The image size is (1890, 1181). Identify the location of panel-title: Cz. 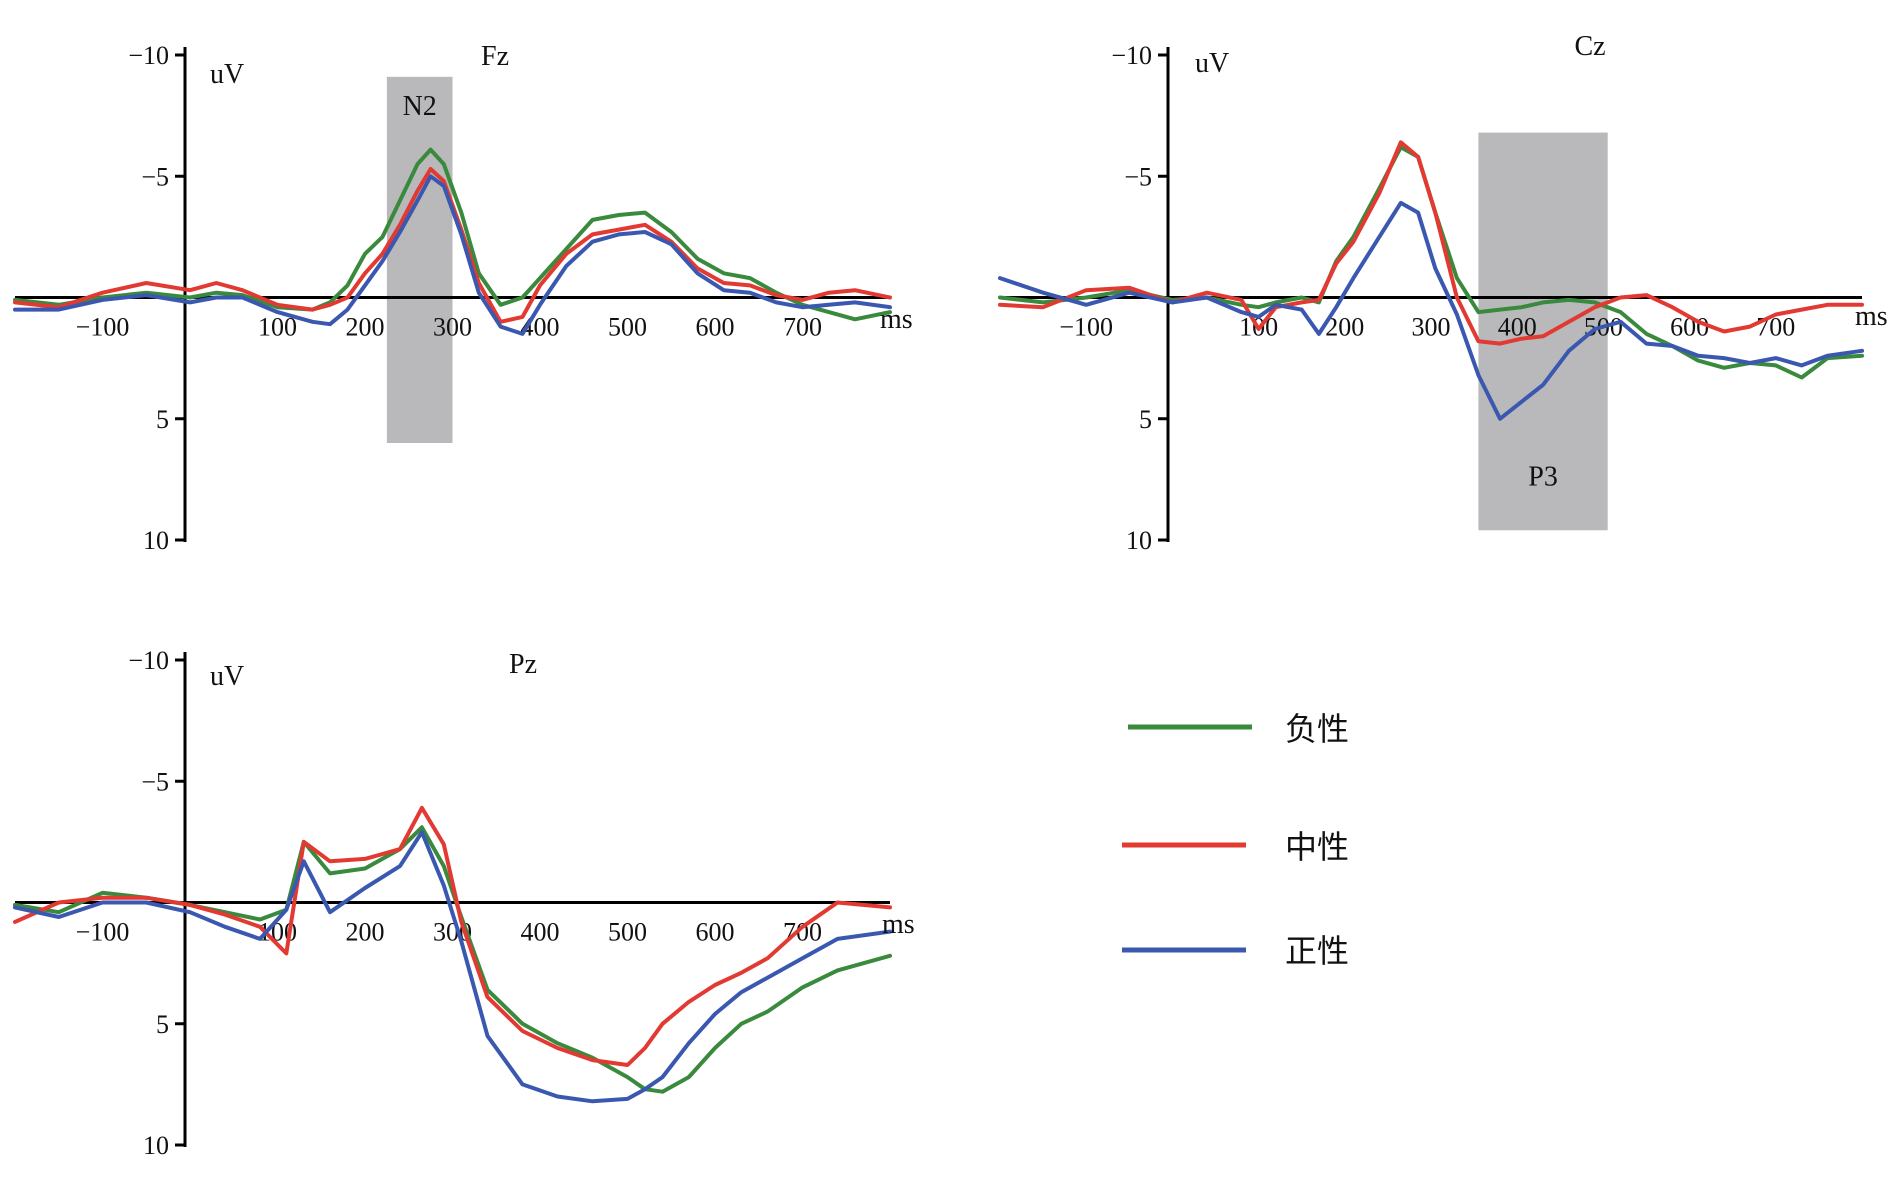
(1589, 46).